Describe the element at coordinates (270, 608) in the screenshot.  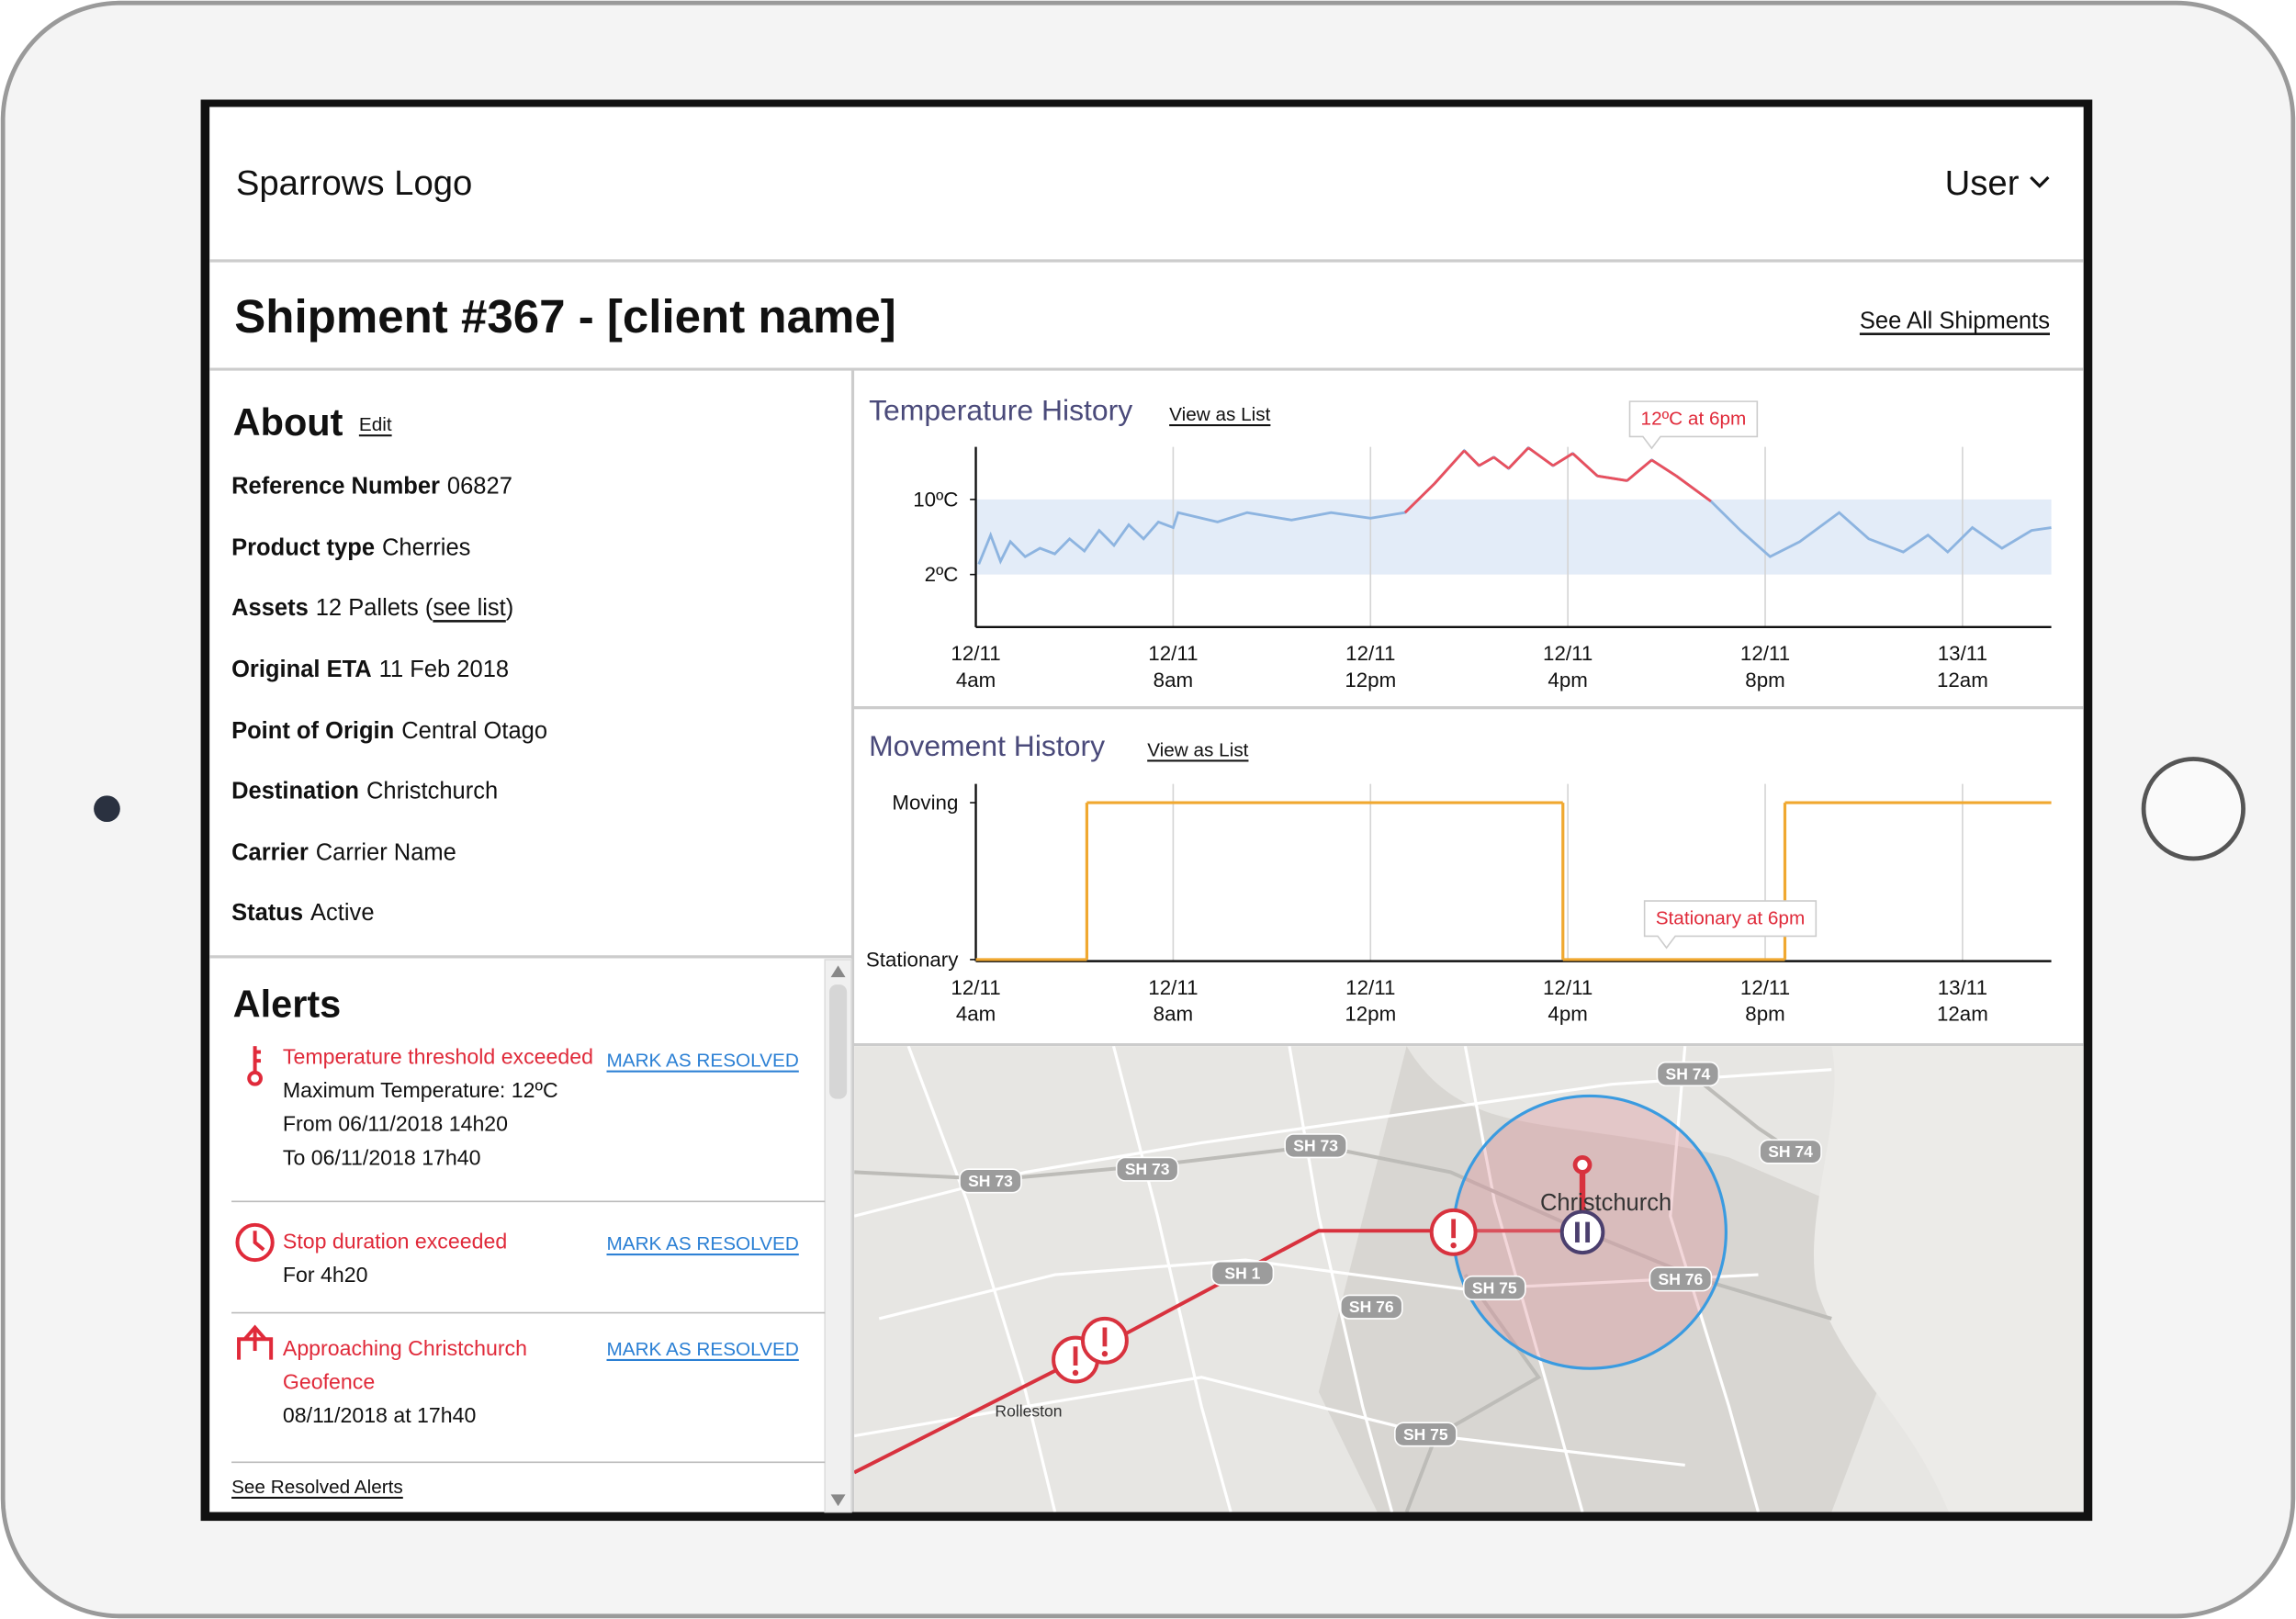
I see `field-label: Assets` at that location.